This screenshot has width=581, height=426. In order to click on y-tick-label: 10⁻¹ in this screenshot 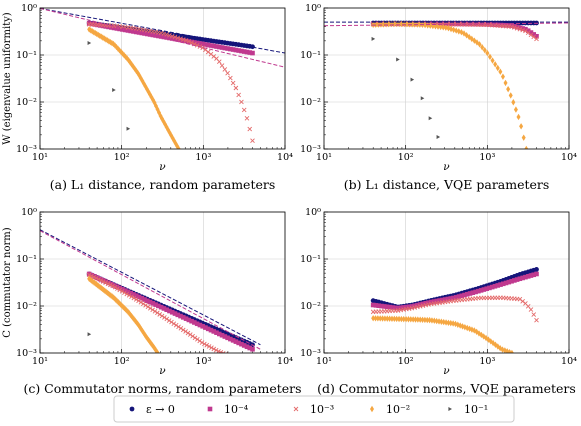, I will do `click(310, 55)`.